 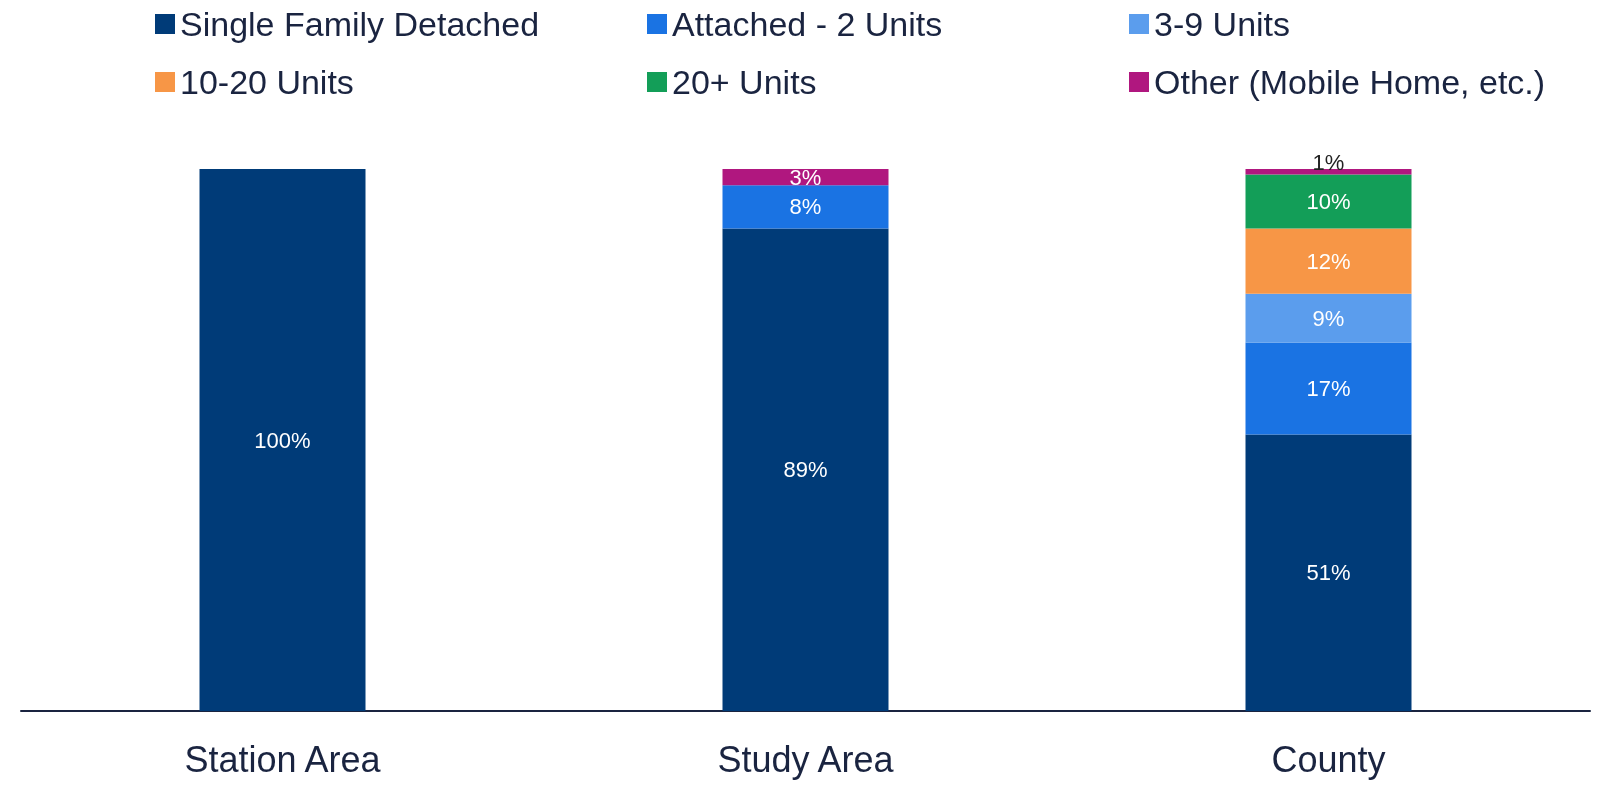 What do you see at coordinates (1328, 759) in the screenshot?
I see `x-tick-label: County` at bounding box center [1328, 759].